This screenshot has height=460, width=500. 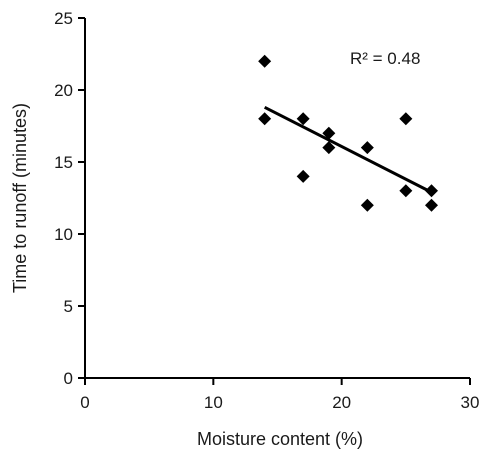 I want to click on x-tick-label: 10, so click(x=213, y=402).